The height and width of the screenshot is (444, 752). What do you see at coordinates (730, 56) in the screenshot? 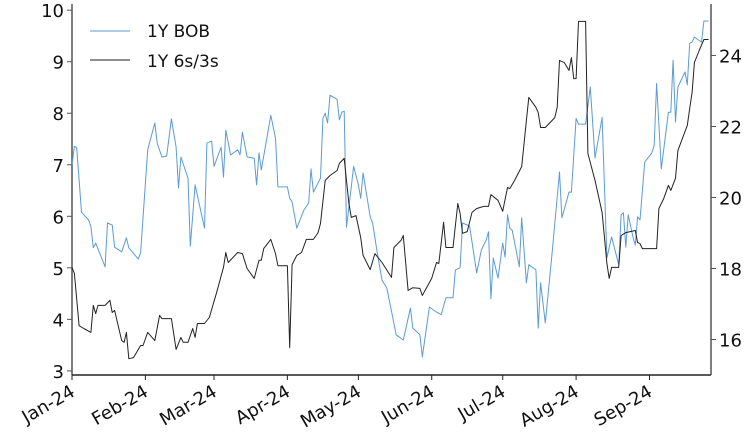
I see `y-right-tick-label: 24` at bounding box center [730, 56].